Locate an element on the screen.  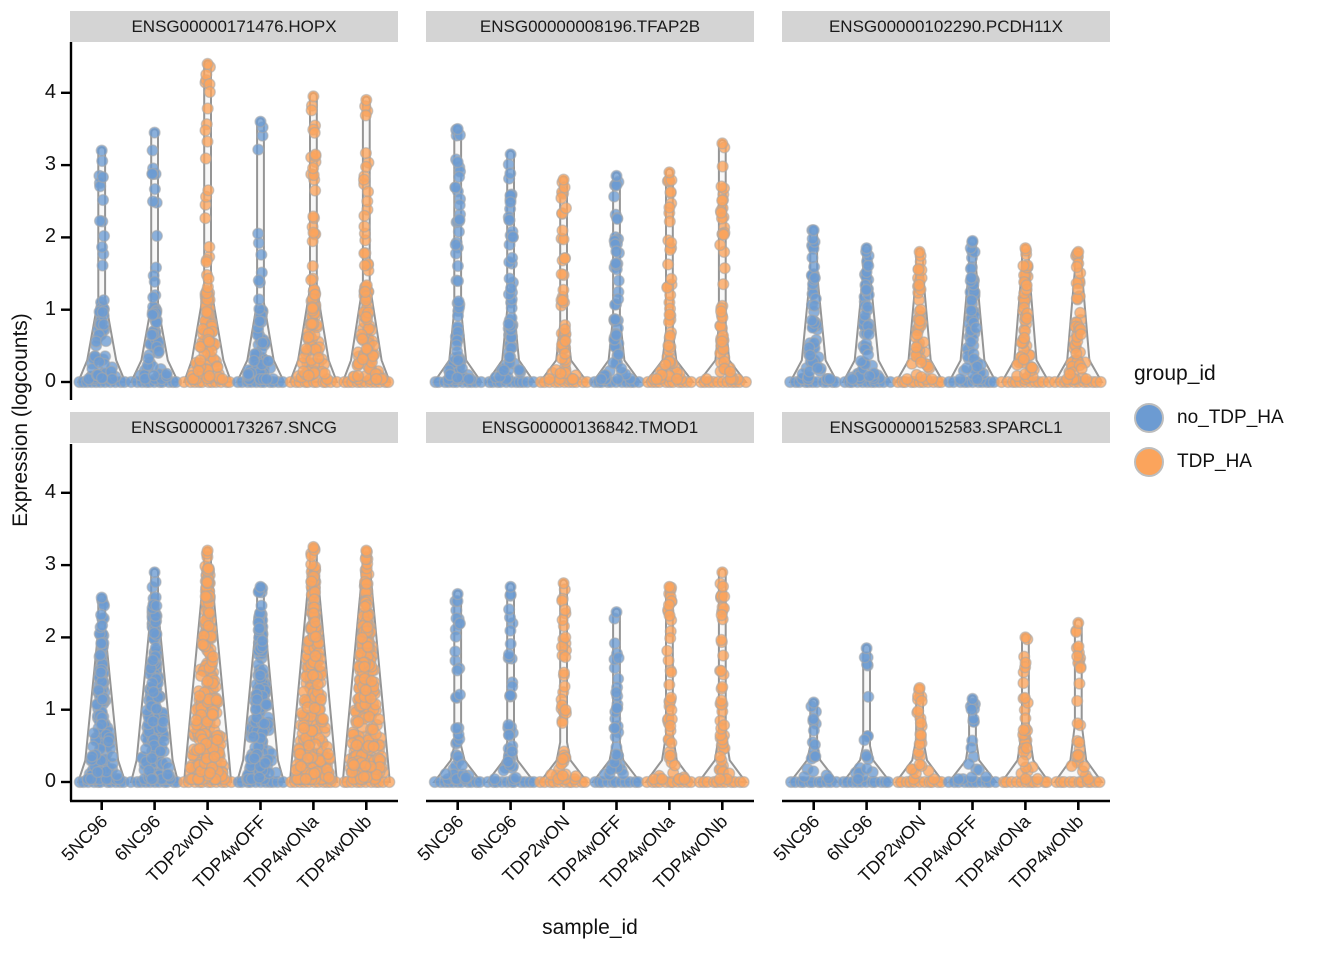
violin-TDP2wON is located at coordinates (564, 281).